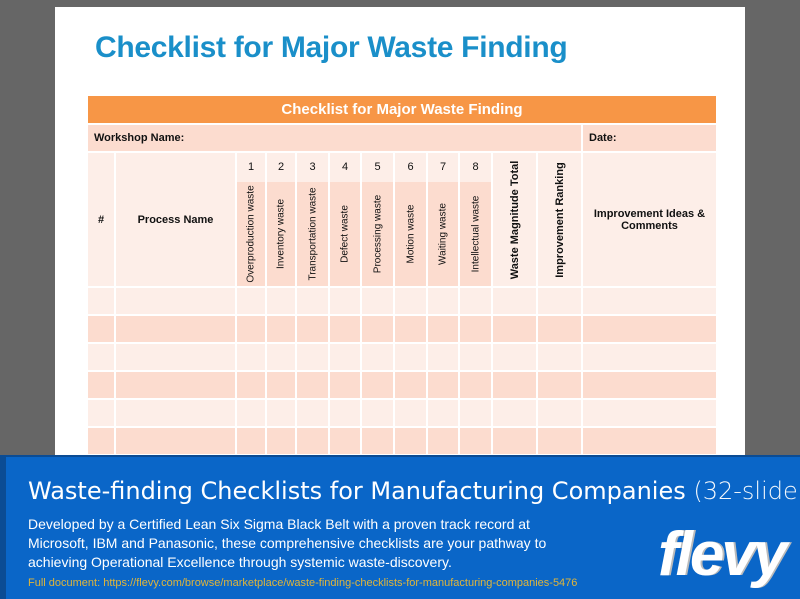  Describe the element at coordinates (346, 219) in the screenshot. I see `col-waste: 4 Defect waste` at that location.